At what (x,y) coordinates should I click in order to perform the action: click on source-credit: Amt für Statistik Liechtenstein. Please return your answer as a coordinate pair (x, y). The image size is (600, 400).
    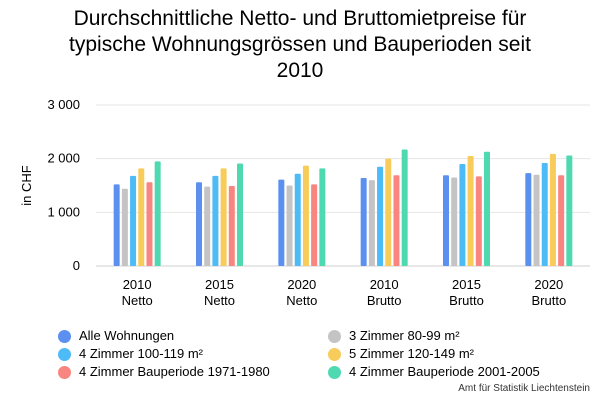
    Looking at the image, I should click on (524, 388).